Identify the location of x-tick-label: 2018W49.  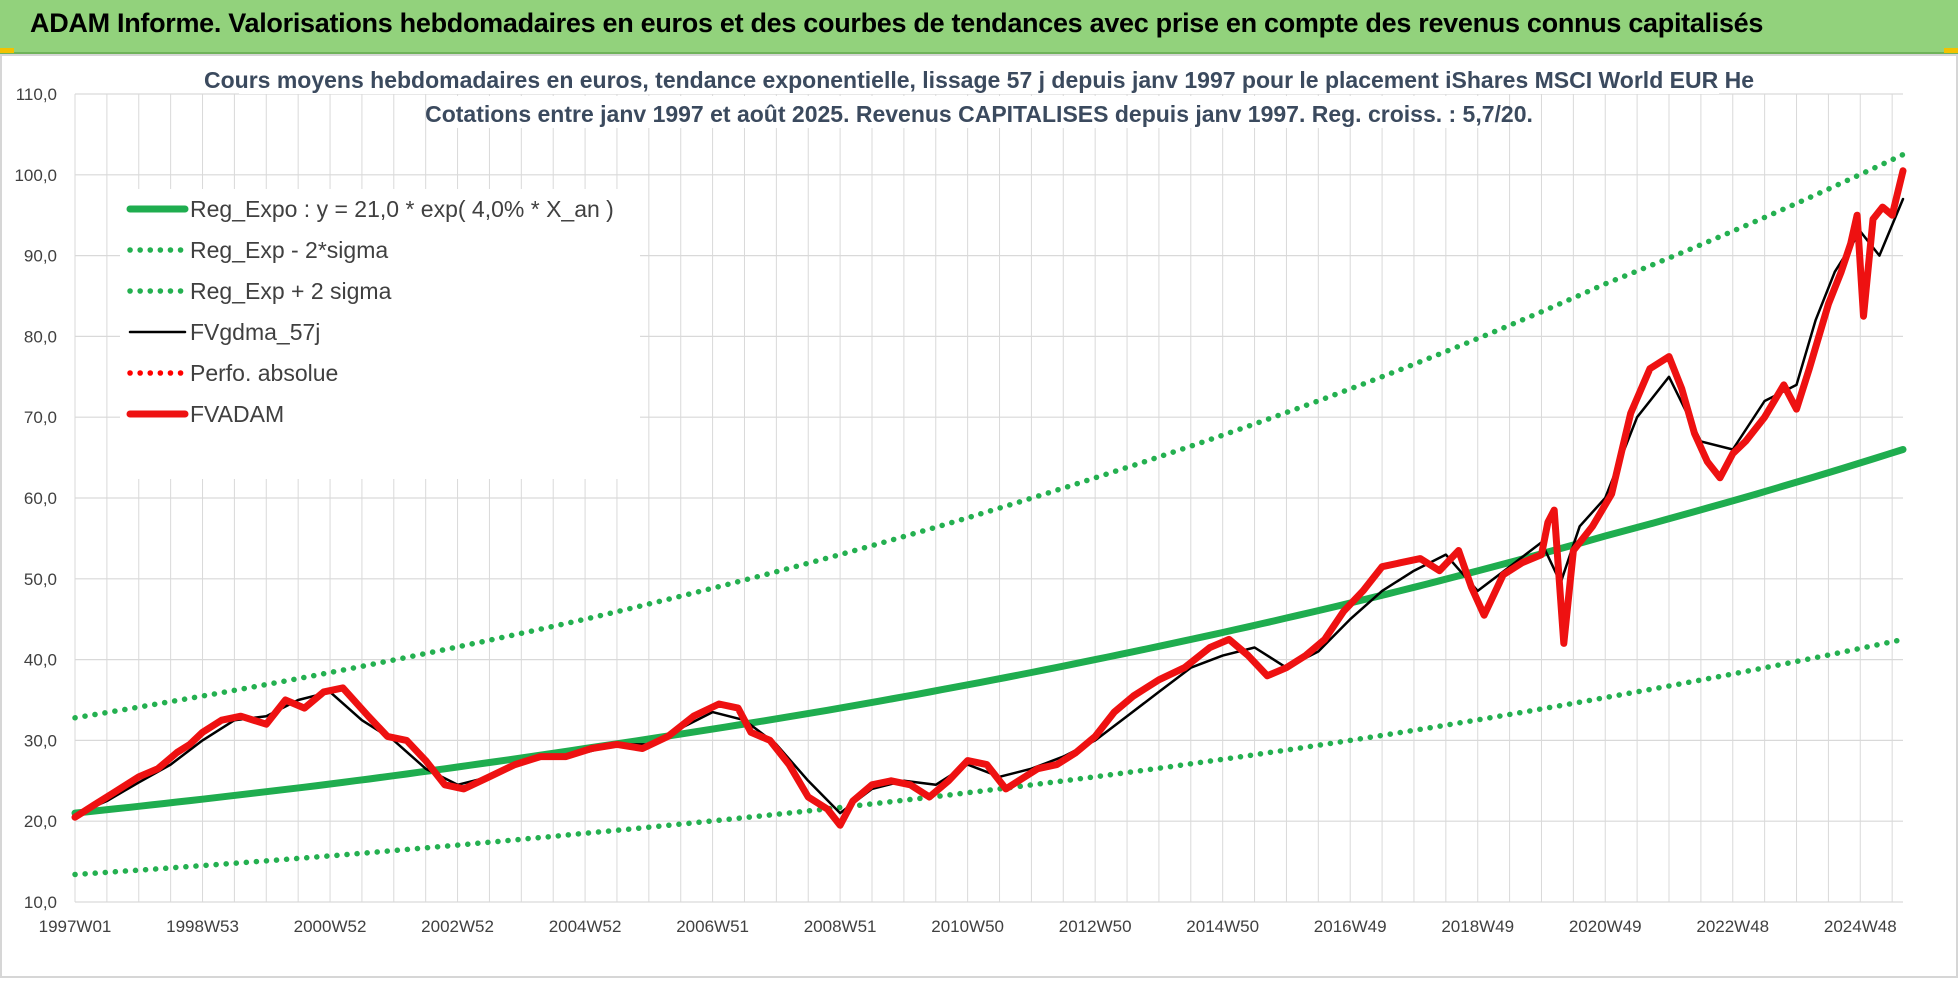
(1477, 926).